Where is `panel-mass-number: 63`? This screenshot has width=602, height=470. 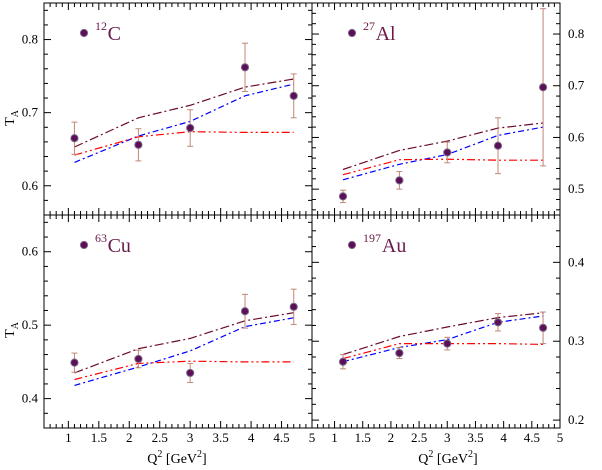 panel-mass-number: 63 is located at coordinates (101, 238).